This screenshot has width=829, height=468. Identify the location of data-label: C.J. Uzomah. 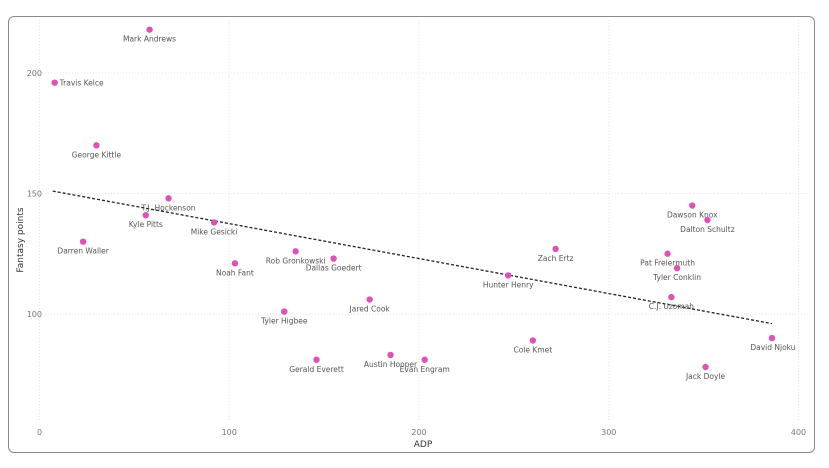
(672, 306).